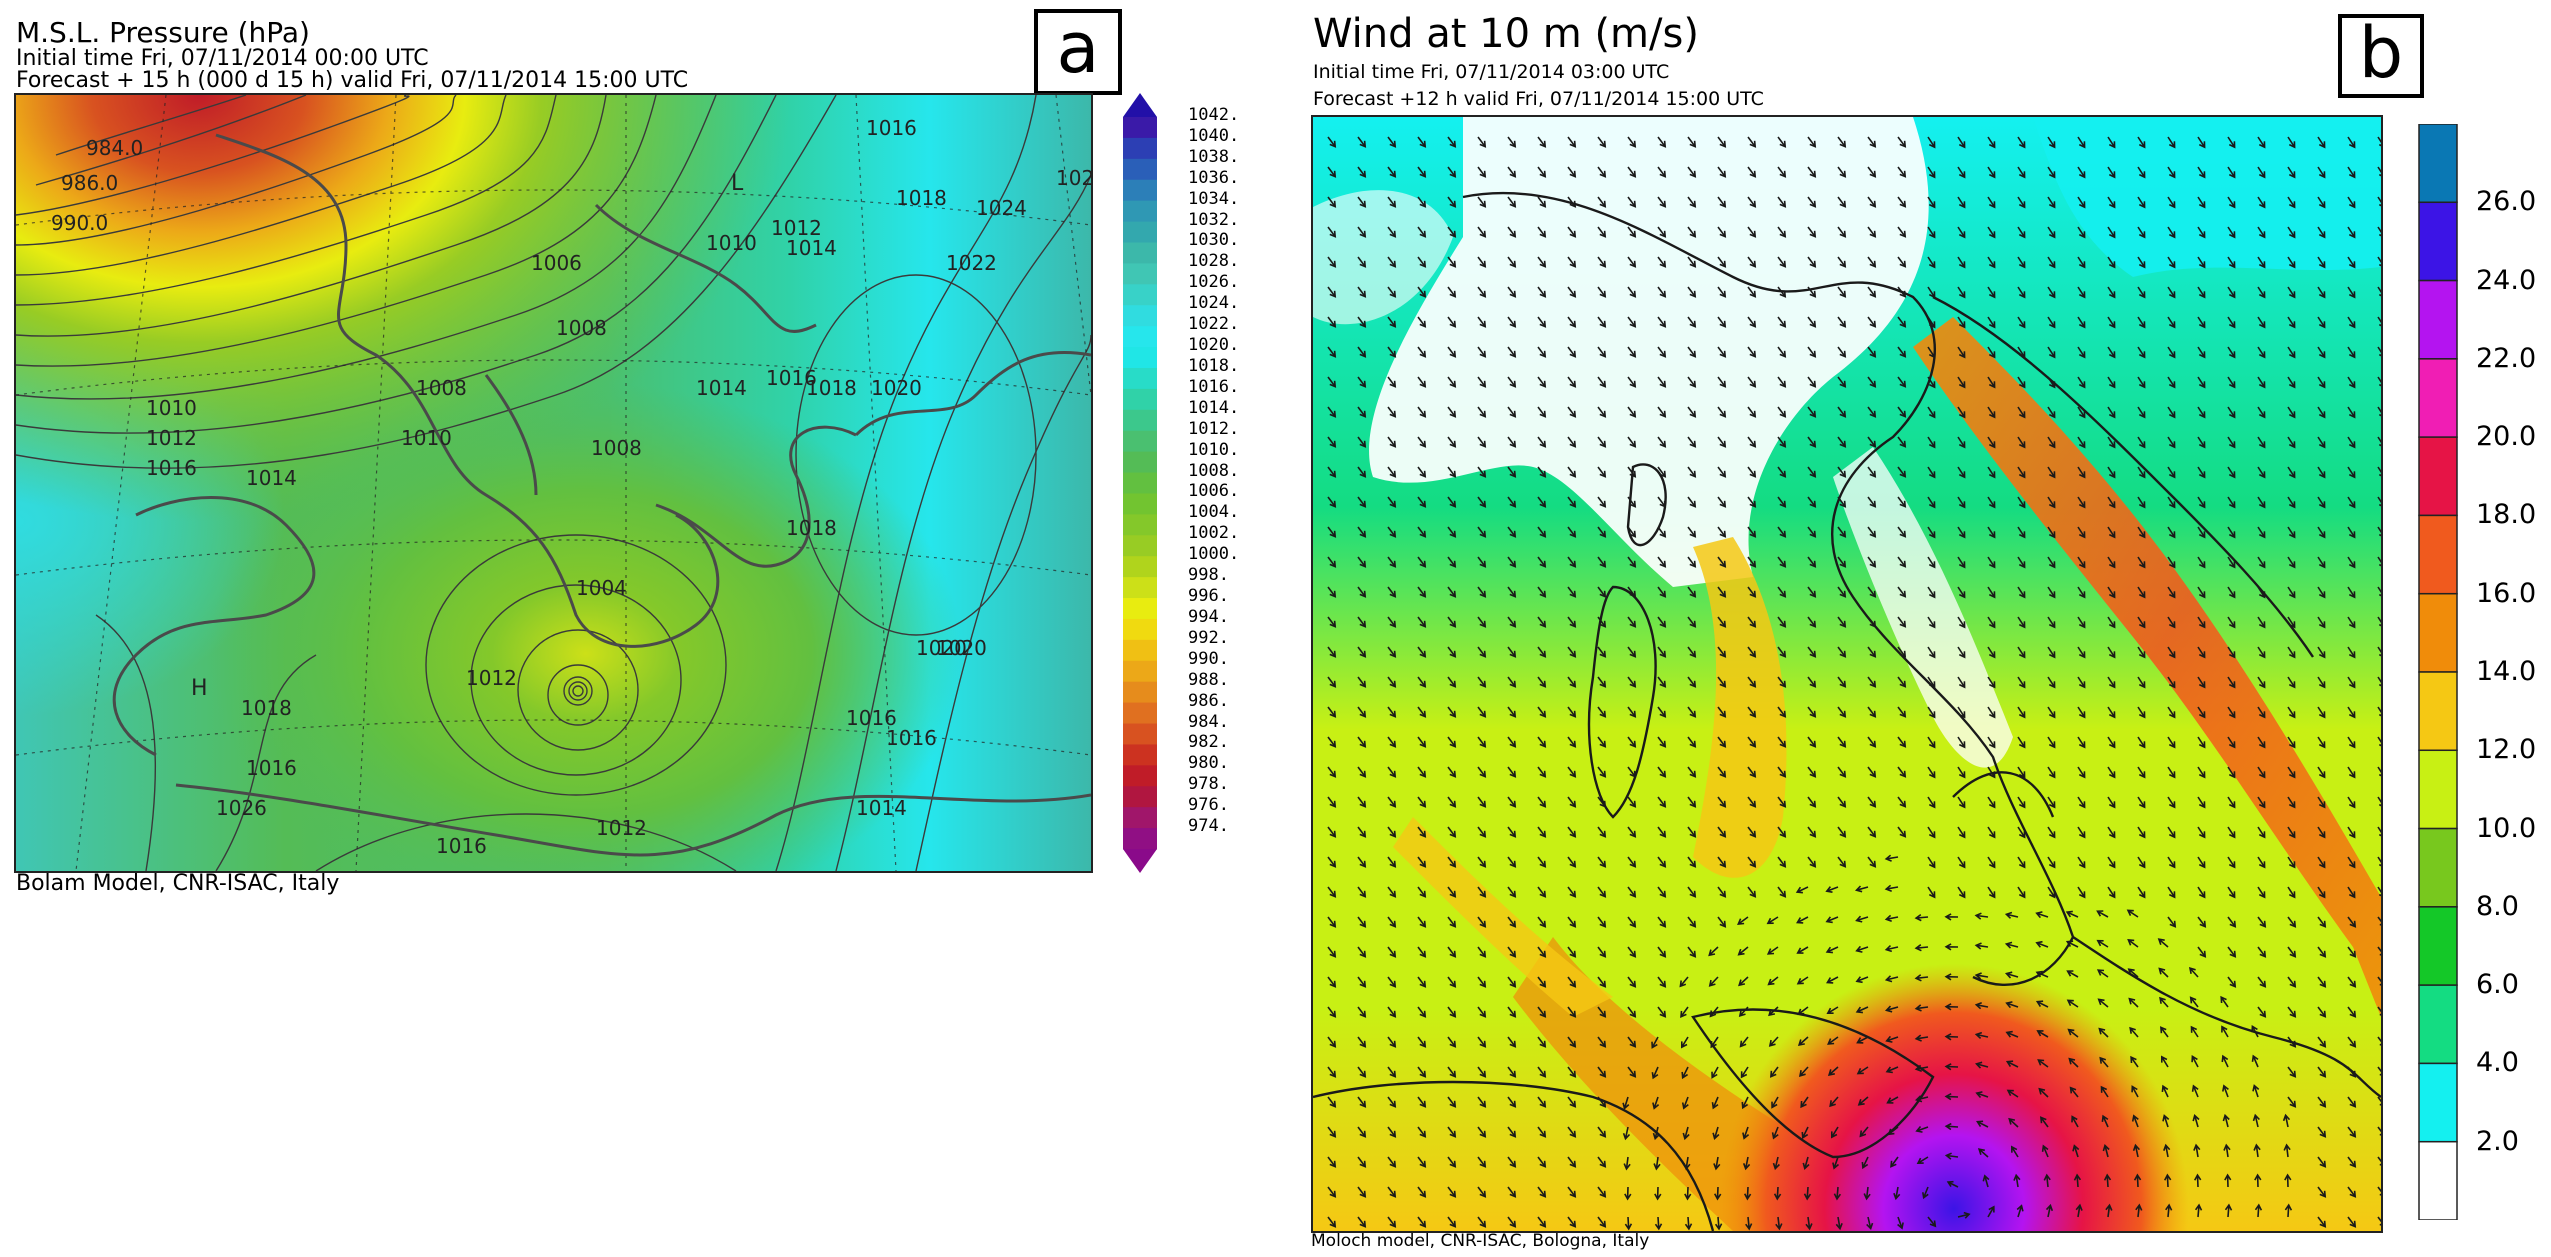  I want to click on colorbar-tick-label: 1012., so click(1214, 428).